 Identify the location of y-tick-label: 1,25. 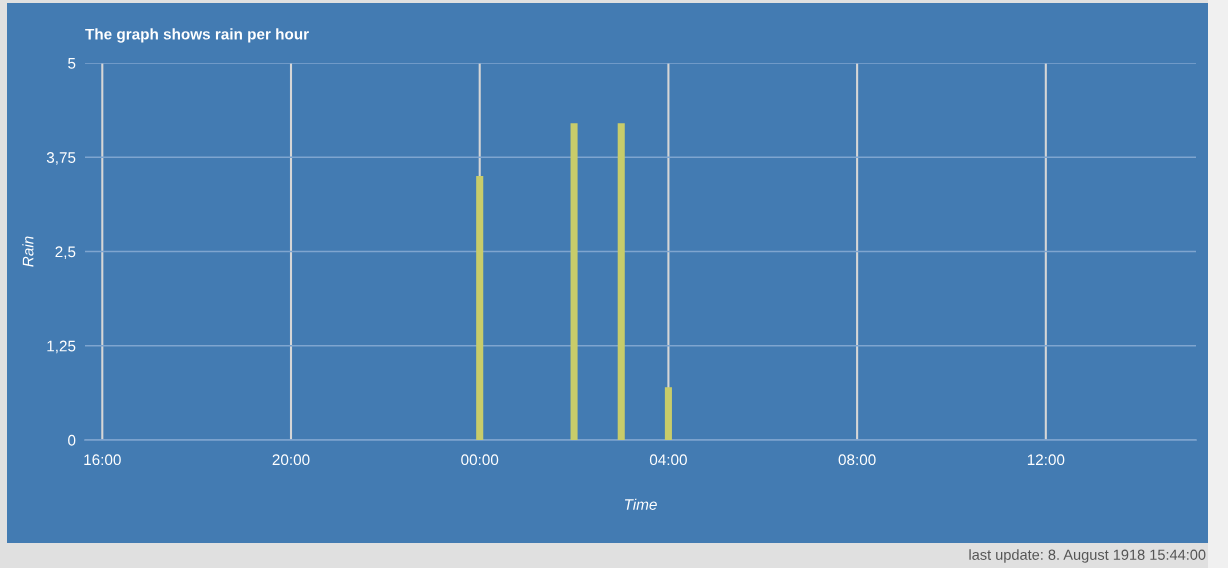
(61, 347).